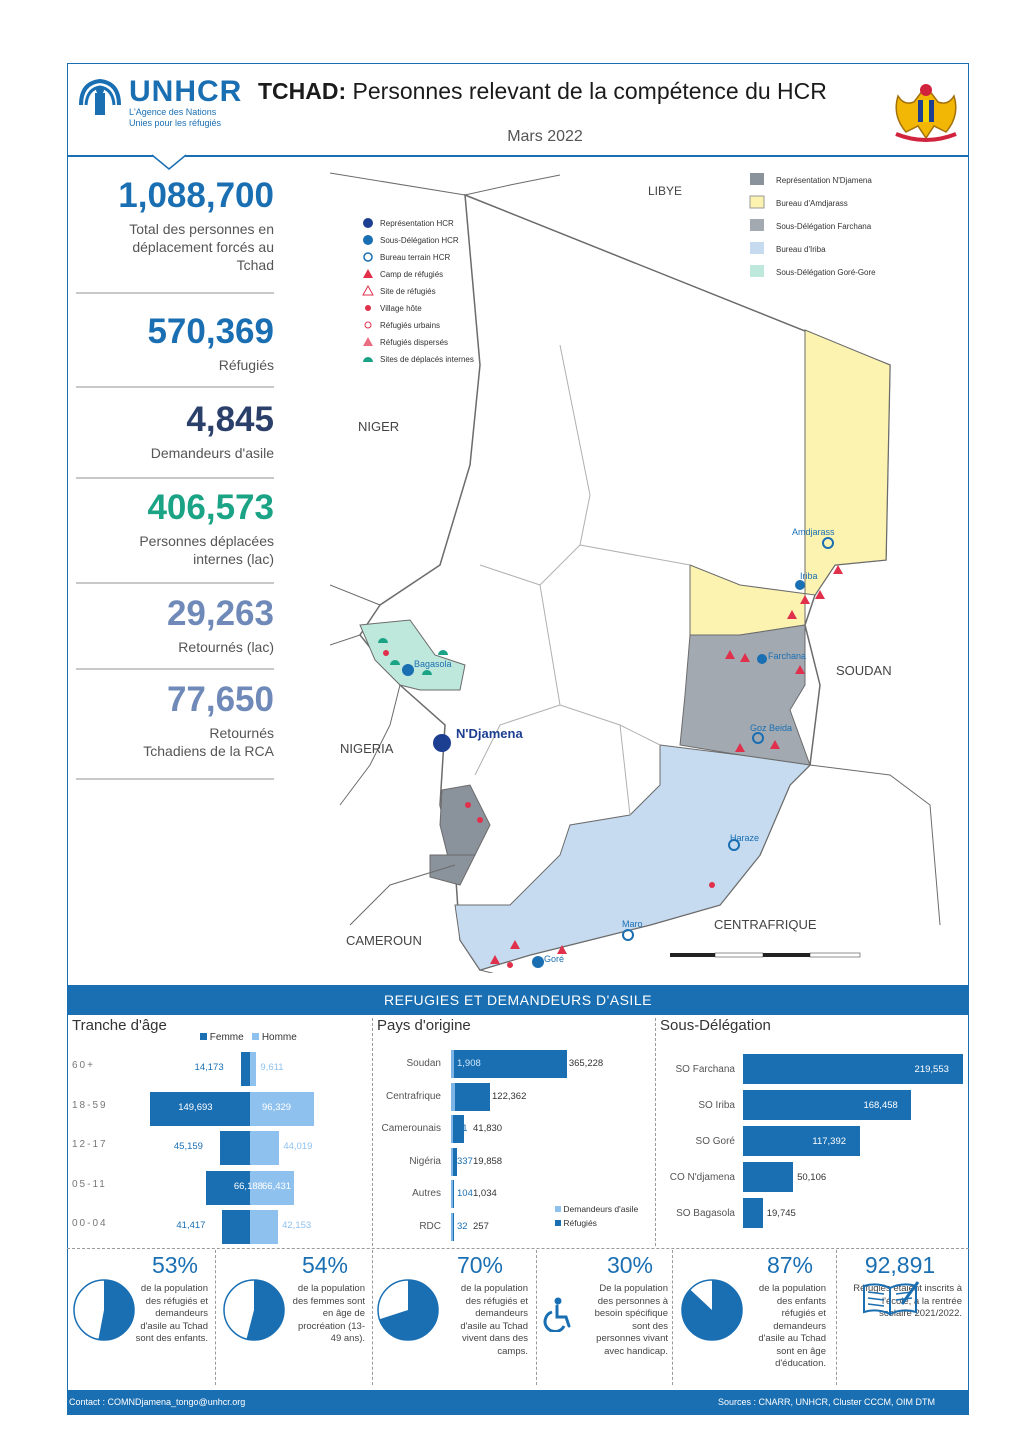 The width and height of the screenshot is (1024, 1449). I want to click on office-haraze-icon, so click(734, 845).